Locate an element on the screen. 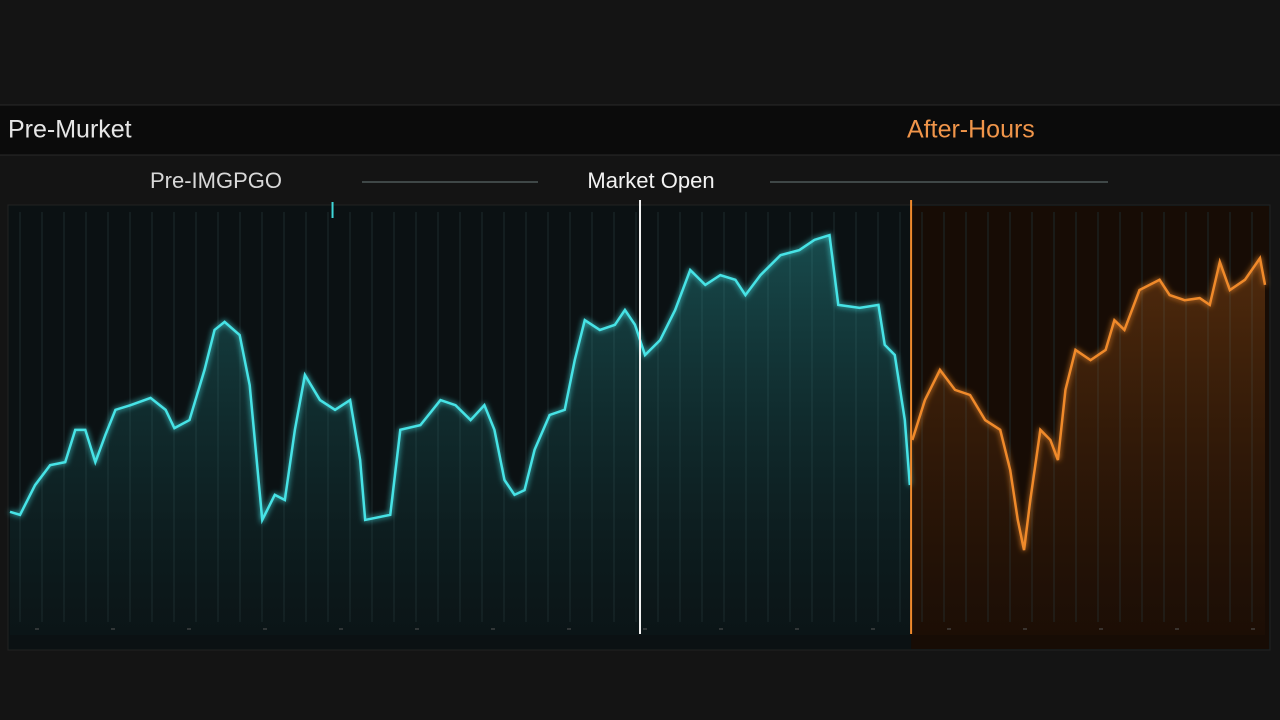  series-line is located at coordinates (1089, 402).